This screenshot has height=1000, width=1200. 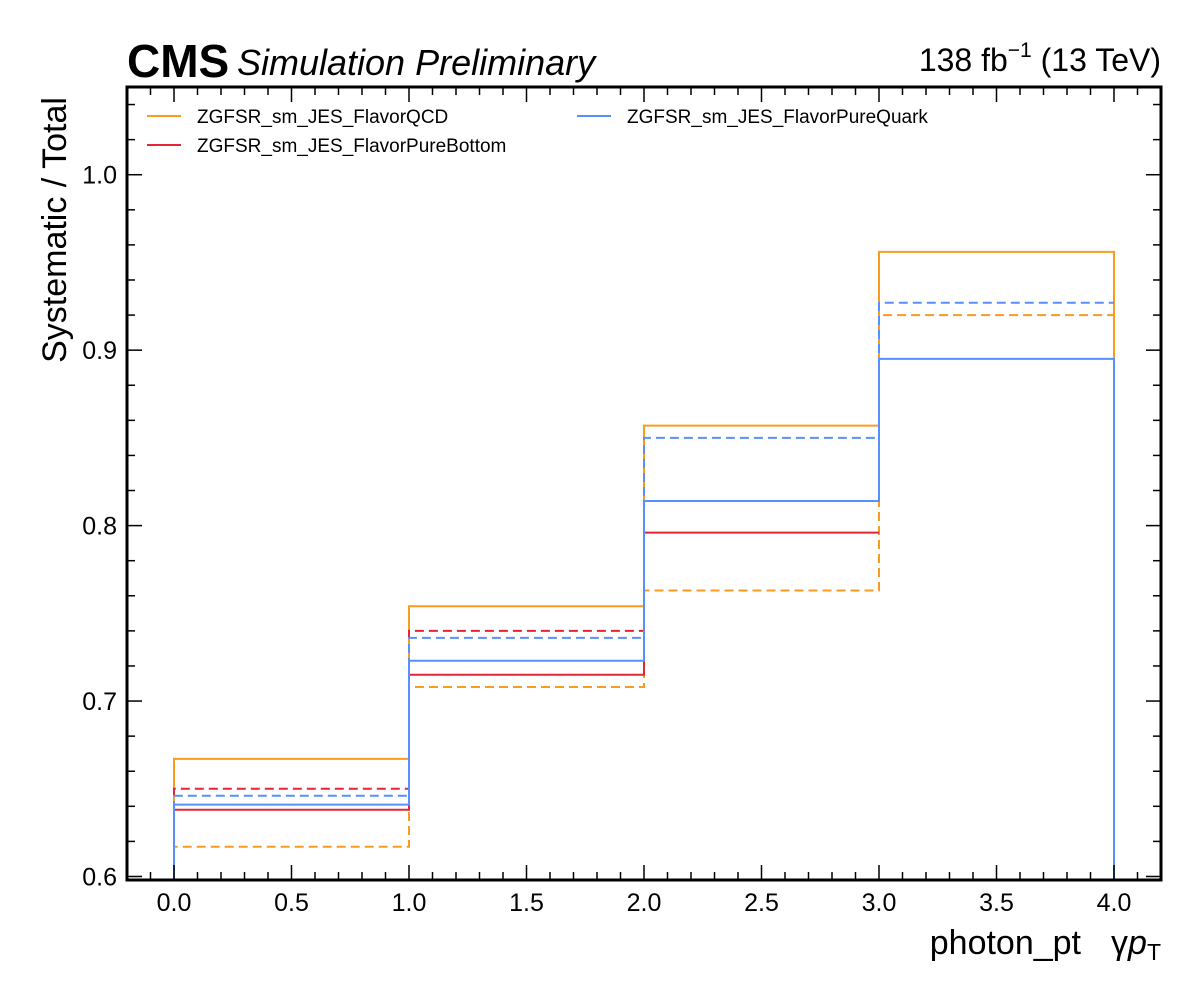 What do you see at coordinates (55, 230) in the screenshot?
I see `y-axis-title: Systematic / Total` at bounding box center [55, 230].